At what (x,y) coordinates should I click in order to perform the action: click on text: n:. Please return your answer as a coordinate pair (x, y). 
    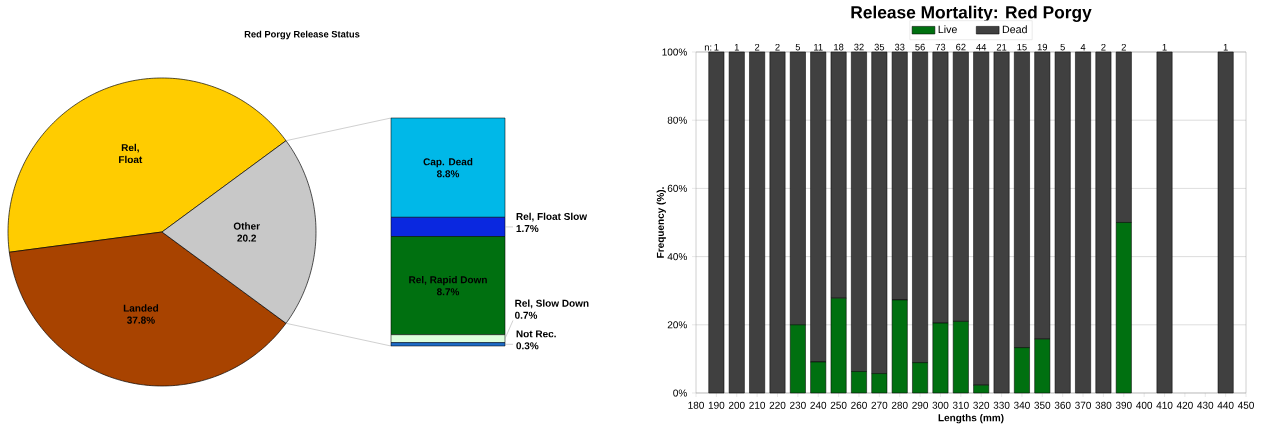
    Looking at the image, I should click on (708, 48).